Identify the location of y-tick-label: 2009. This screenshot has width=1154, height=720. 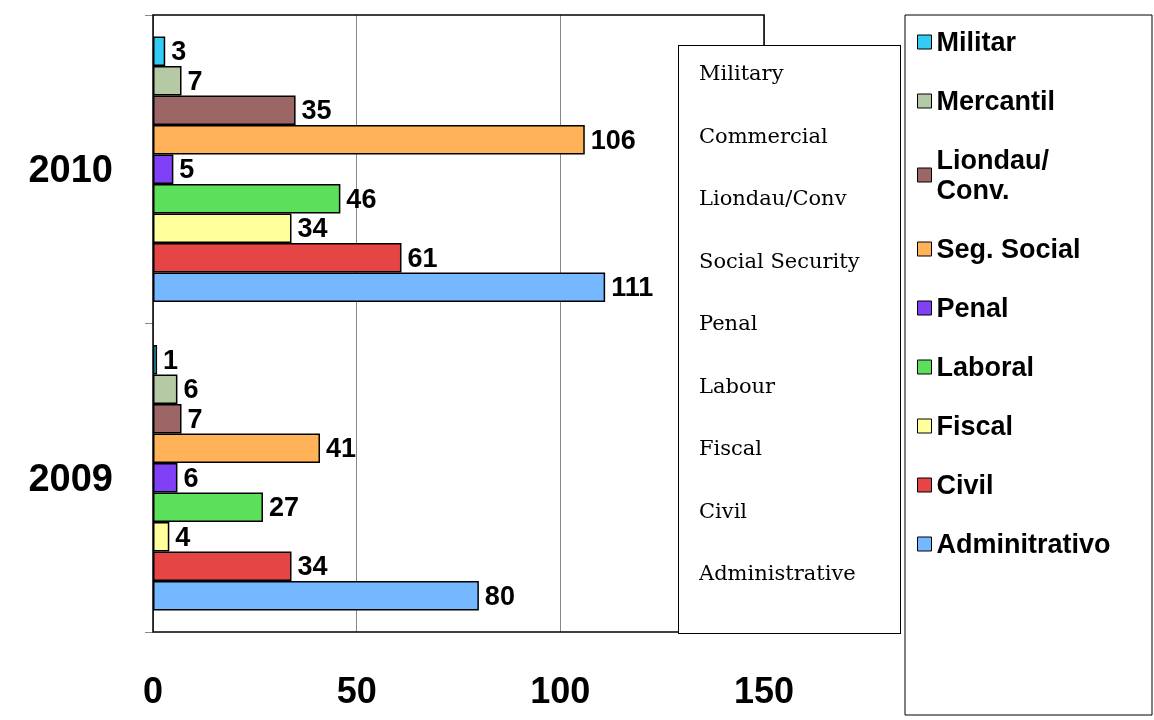
(70, 477).